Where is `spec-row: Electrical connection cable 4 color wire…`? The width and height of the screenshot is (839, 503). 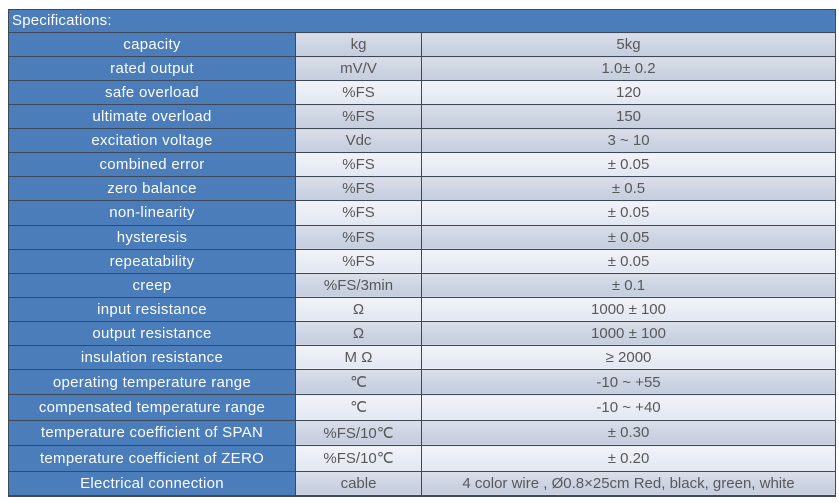
spec-row: Electrical connection cable 4 color wire… is located at coordinates (422, 483).